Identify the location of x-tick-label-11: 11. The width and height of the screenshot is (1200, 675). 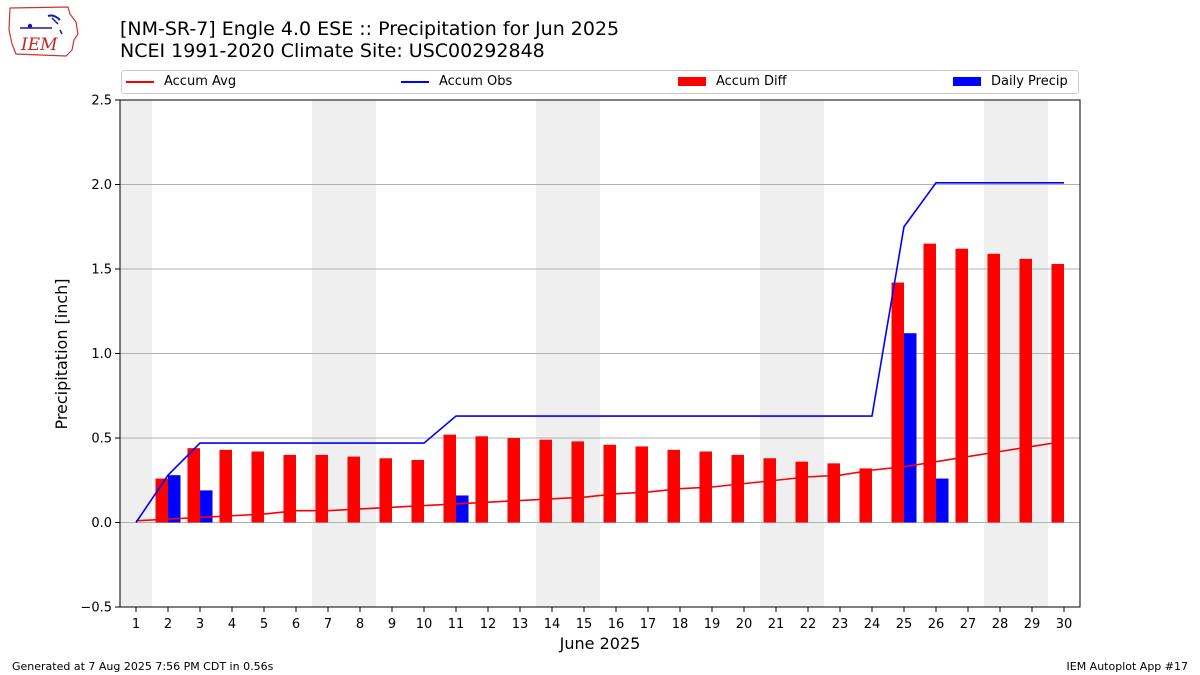
(456, 624).